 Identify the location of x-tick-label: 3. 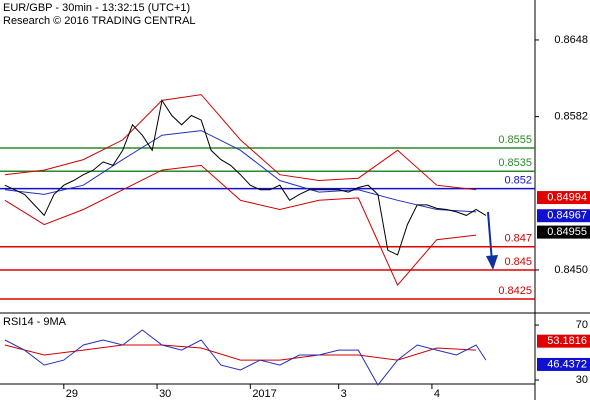
(344, 394).